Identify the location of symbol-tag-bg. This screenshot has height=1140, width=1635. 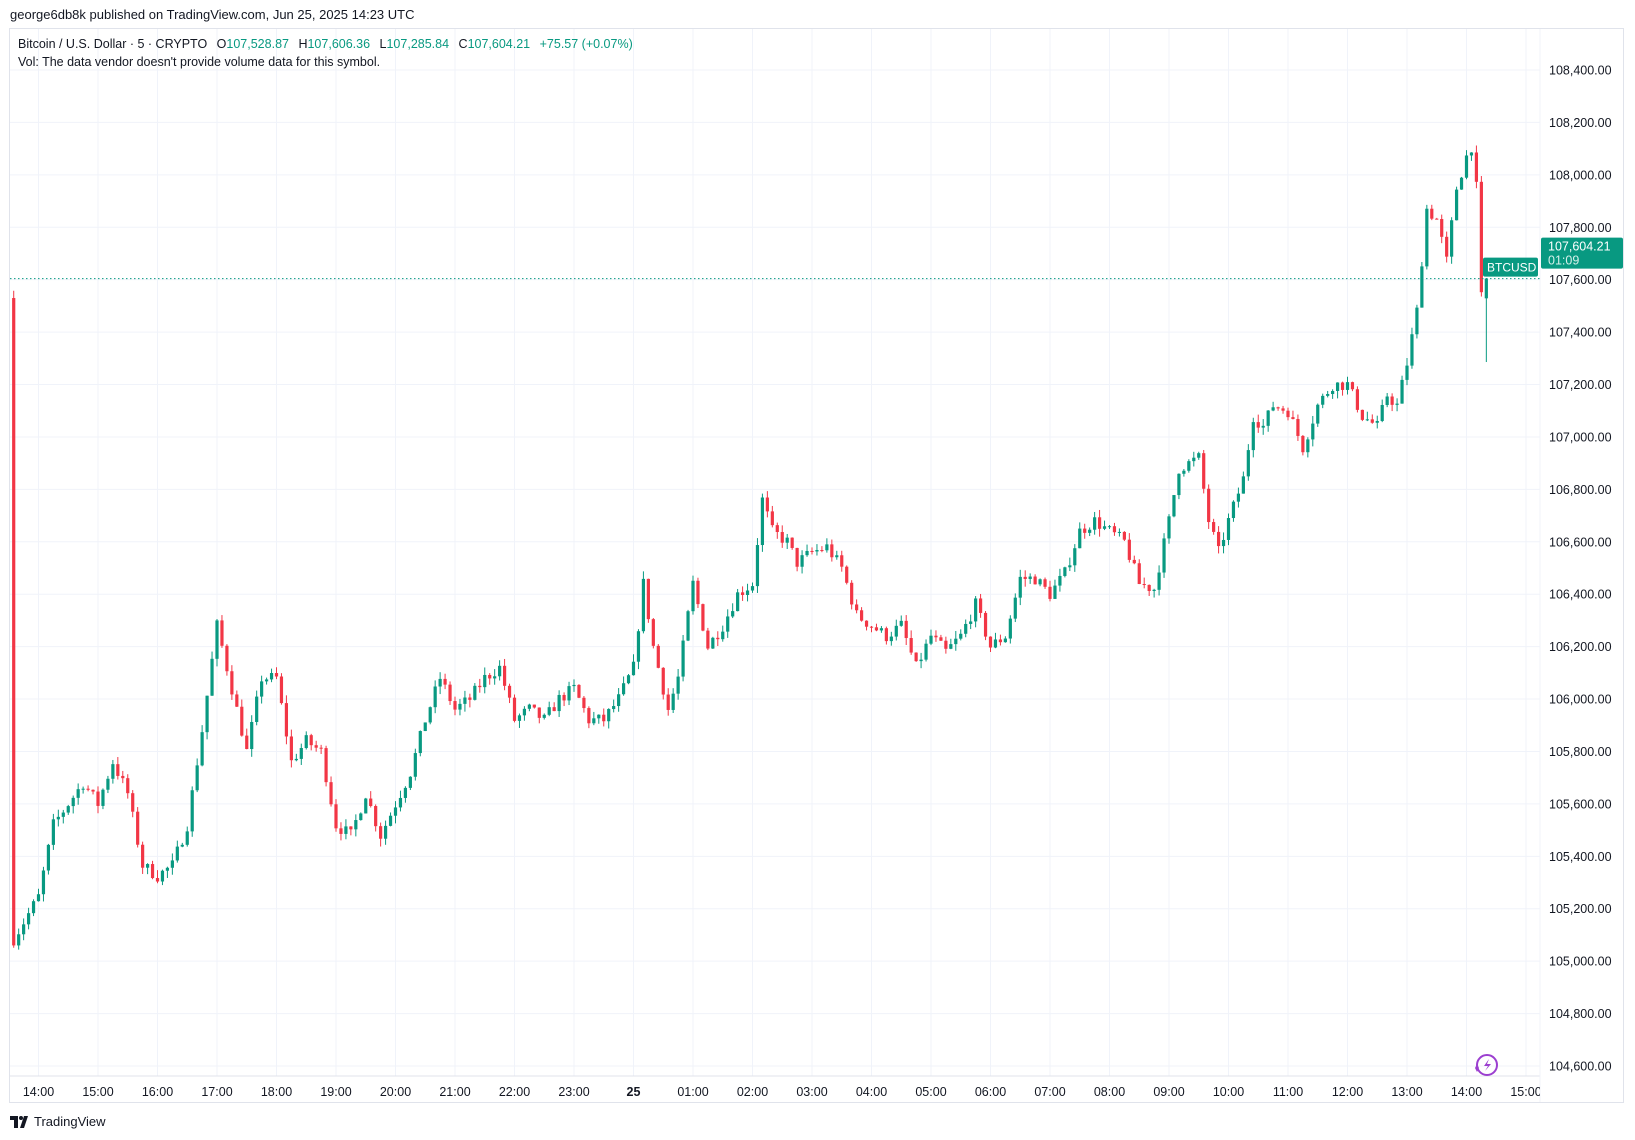
(1510, 267).